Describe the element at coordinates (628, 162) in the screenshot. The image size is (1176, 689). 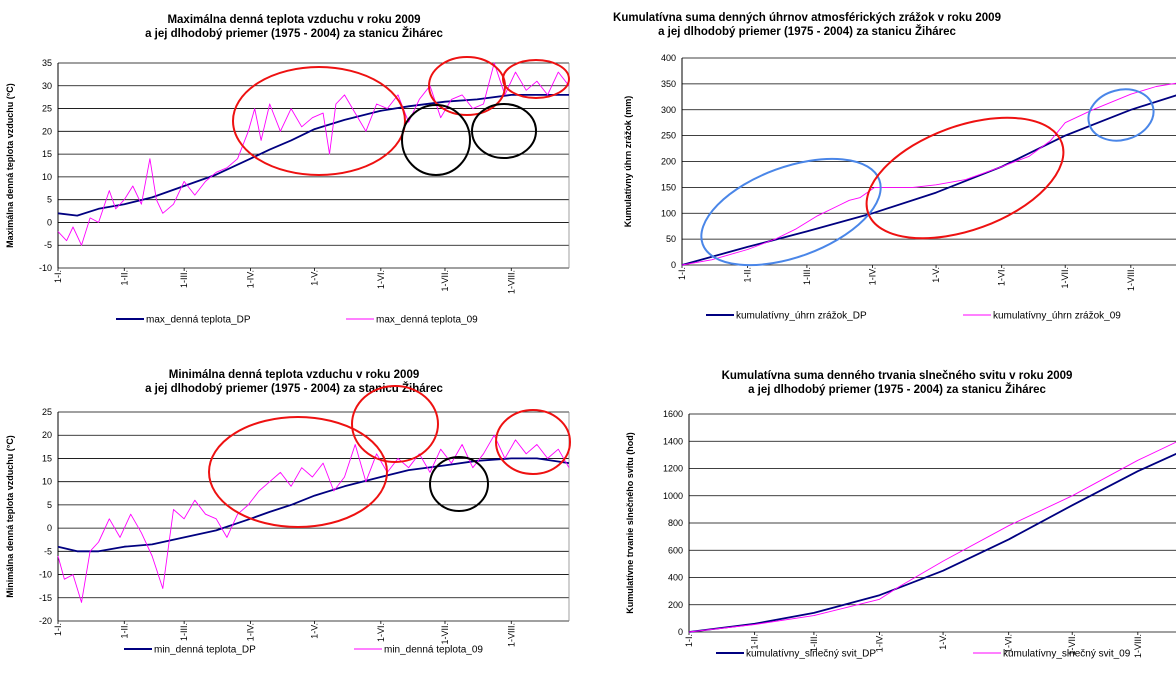
I see `y-axis-label: Kumulatívny úhrn zrážok (mm)` at that location.